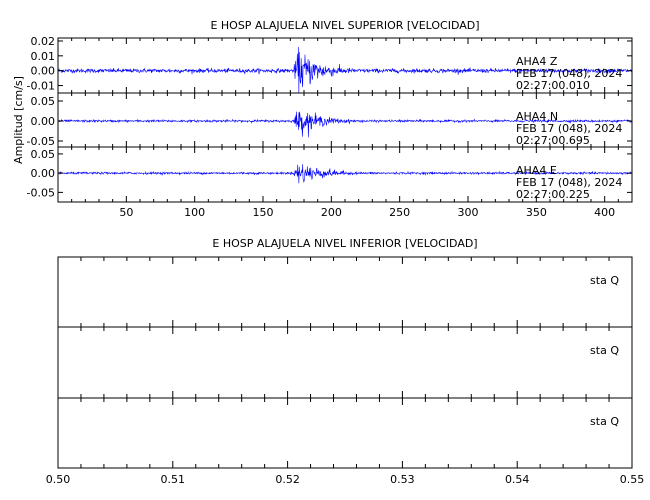 The width and height of the screenshot is (650, 500). What do you see at coordinates (553, 140) in the screenshot?
I see `start-time-label: 02:27:00.695` at bounding box center [553, 140].